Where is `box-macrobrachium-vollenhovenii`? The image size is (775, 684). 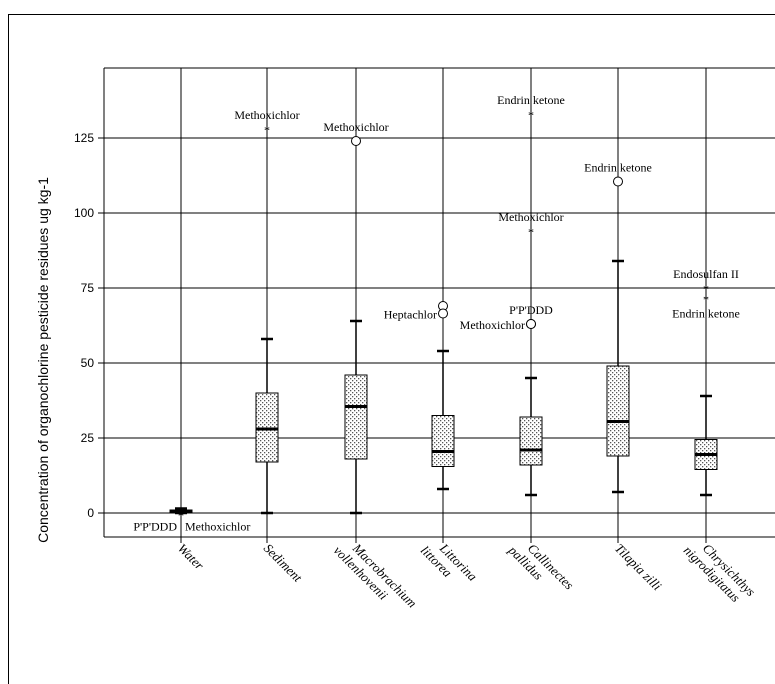
box-macrobrachium-vollenhovenii is located at coordinates (356, 417).